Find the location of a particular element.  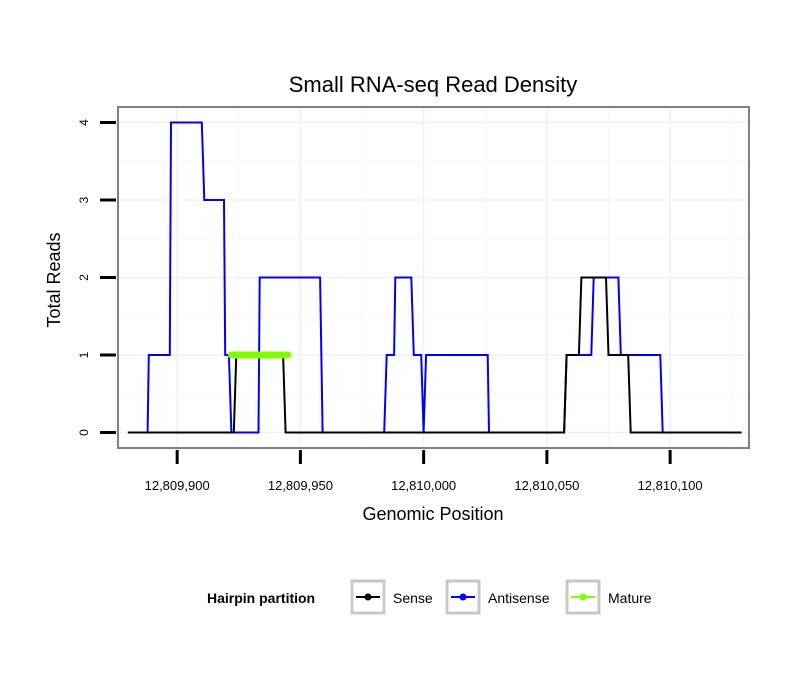

legend-label-mature: Mature is located at coordinates (630, 598).